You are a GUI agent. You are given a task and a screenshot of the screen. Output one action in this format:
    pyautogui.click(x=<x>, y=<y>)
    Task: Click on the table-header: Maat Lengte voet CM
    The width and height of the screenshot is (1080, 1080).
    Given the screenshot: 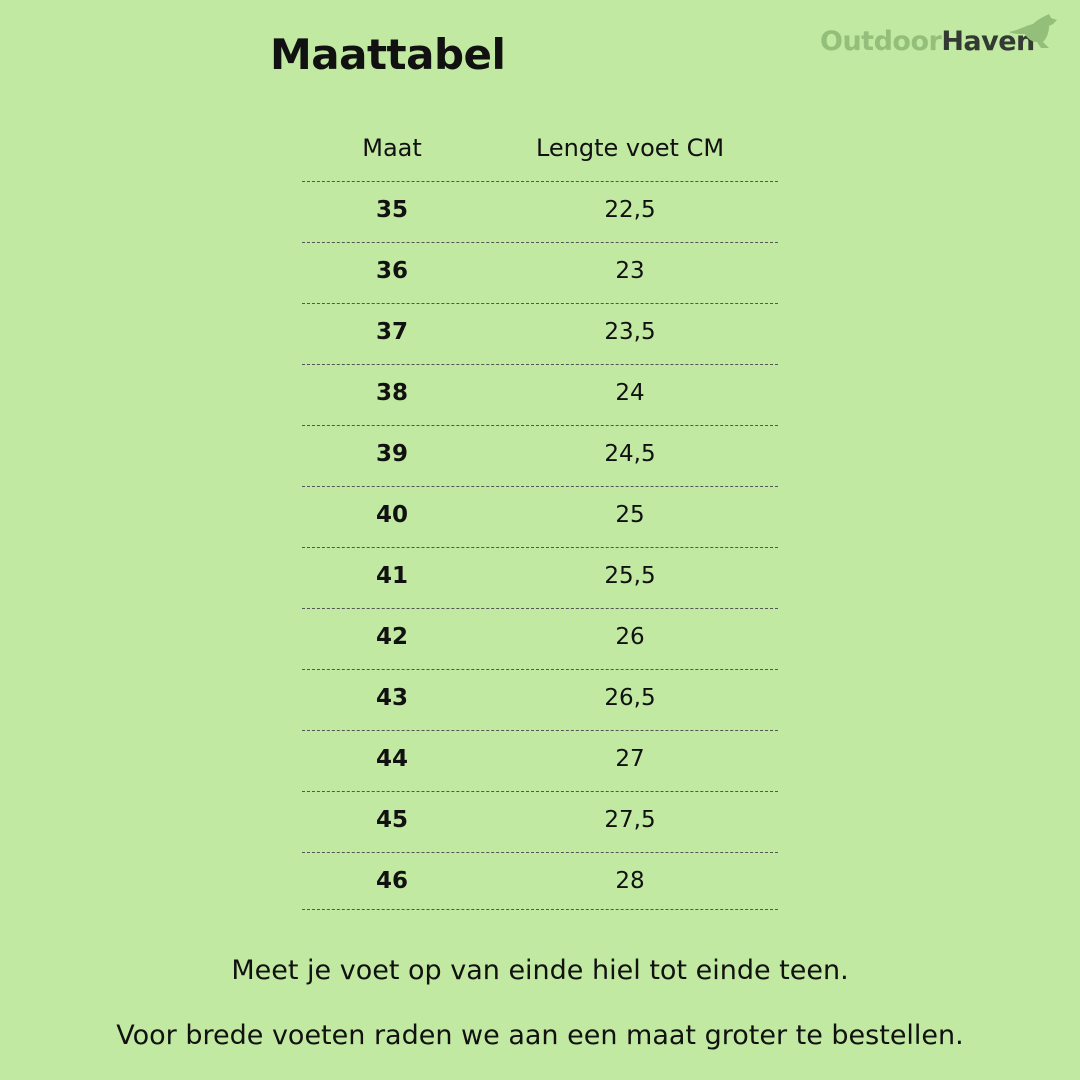 What is the action you would take?
    pyautogui.click(x=540, y=155)
    